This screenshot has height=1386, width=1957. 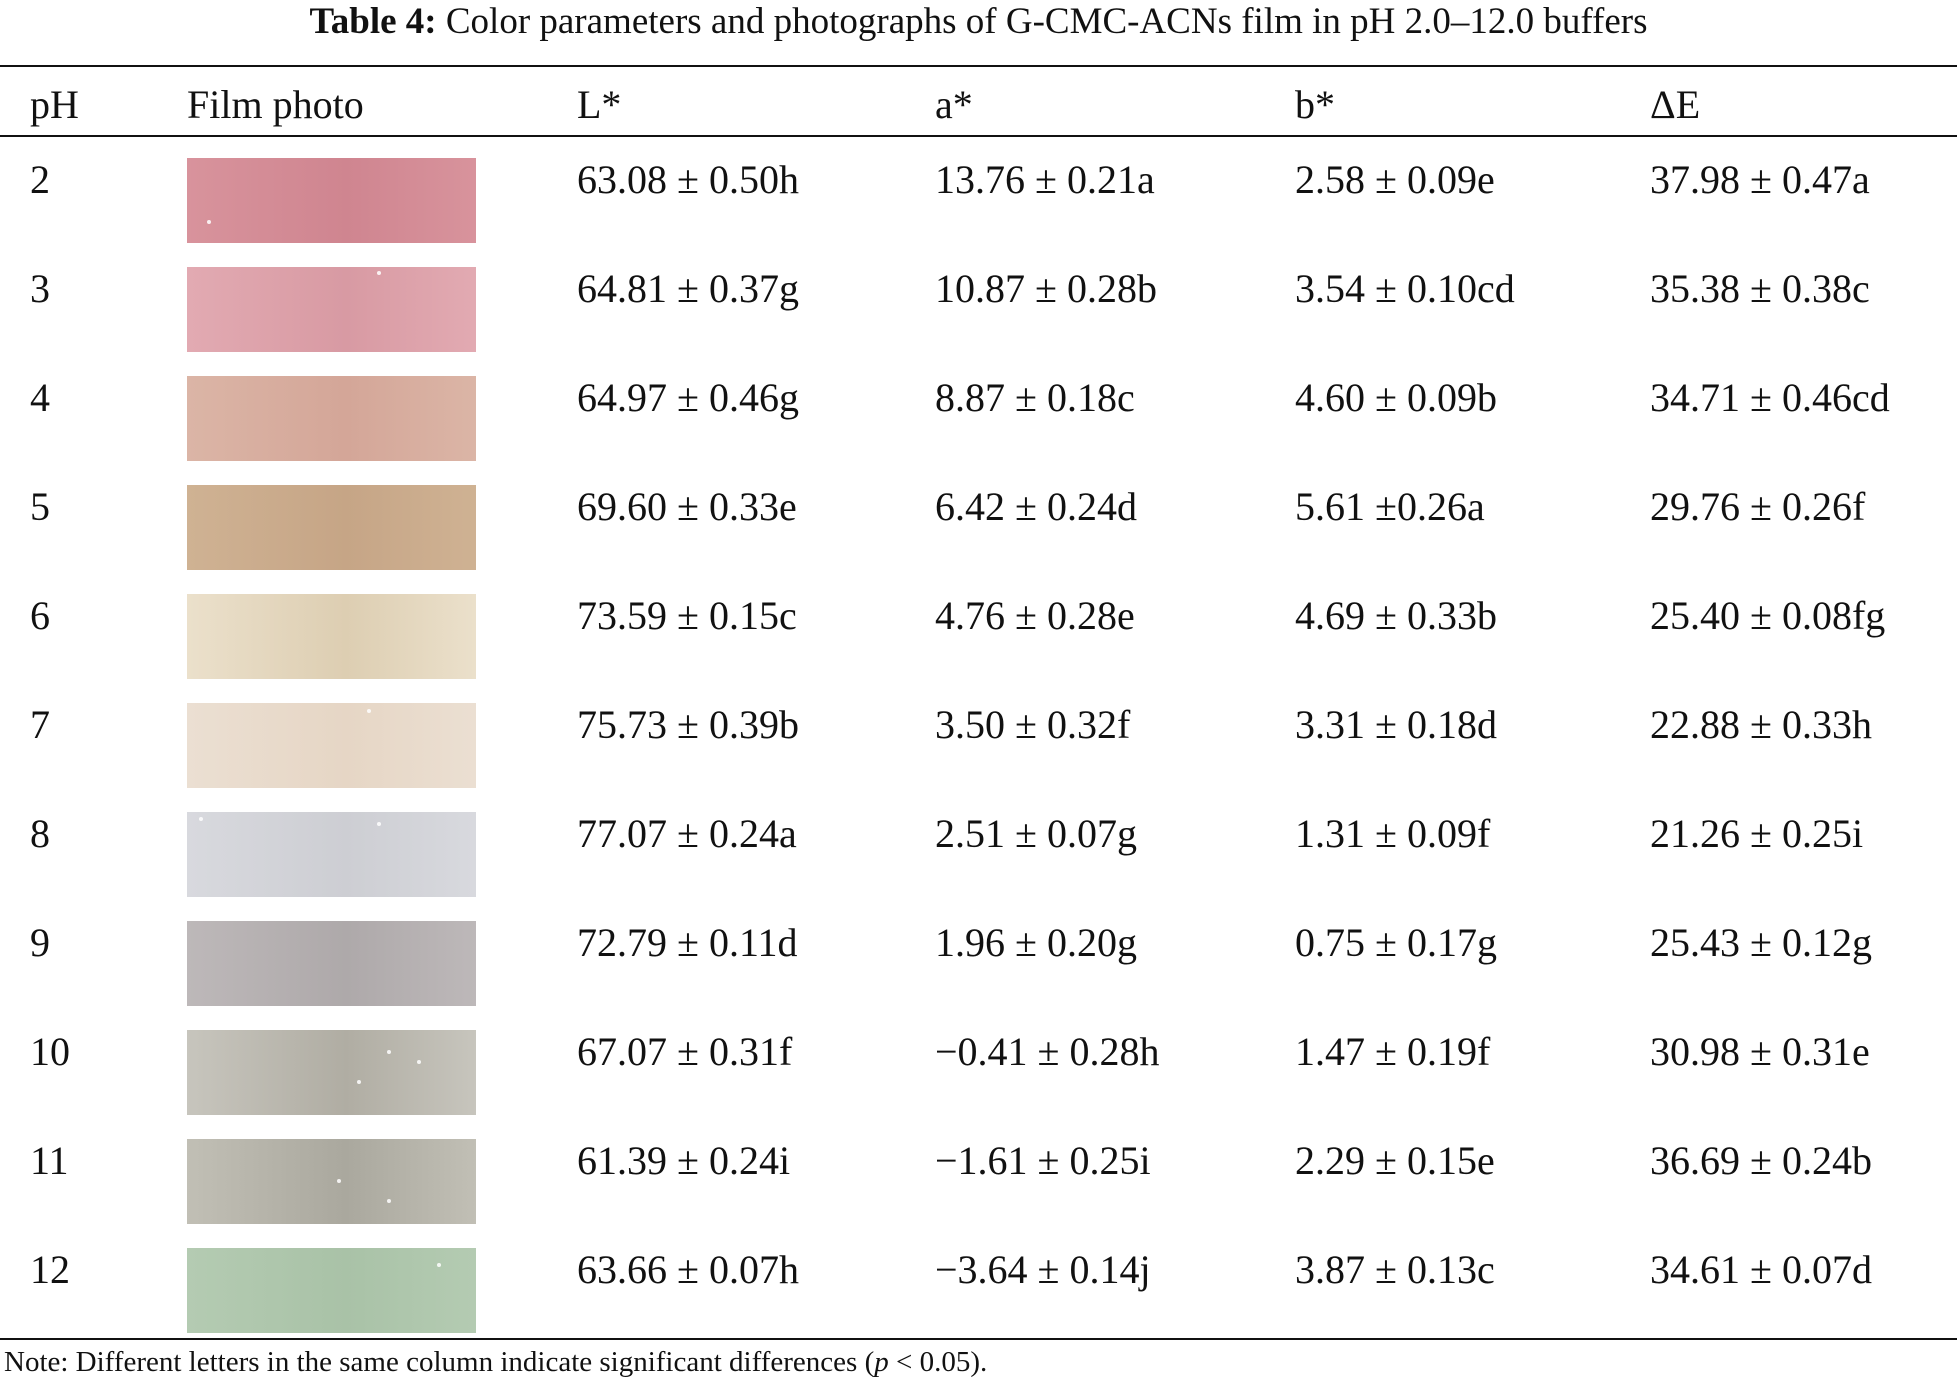 What do you see at coordinates (1761, 942) in the screenshot?
I see `cell-delta-e: 25.43 ± 0.12g` at bounding box center [1761, 942].